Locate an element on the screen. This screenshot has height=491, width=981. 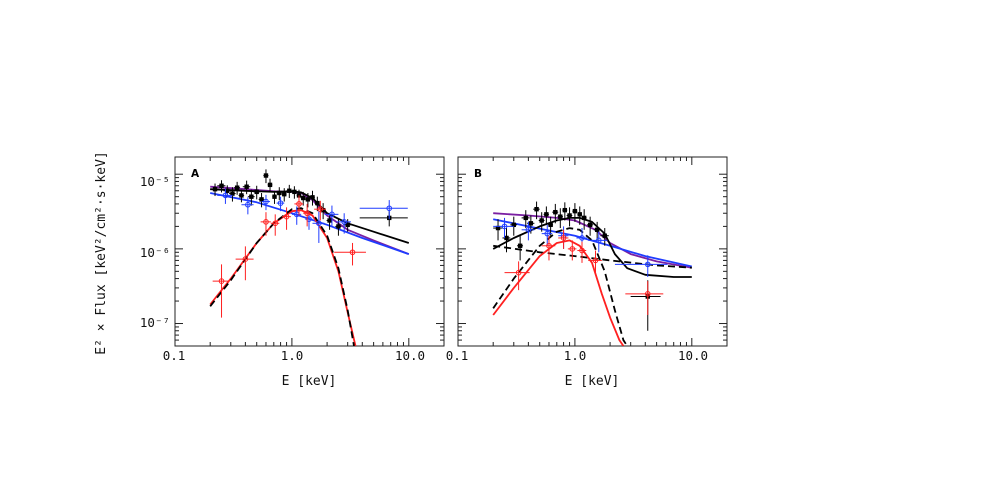
y-axis-title: E² × Flux [keV²/cm²·s·keV] is located at coordinates (101, 253).